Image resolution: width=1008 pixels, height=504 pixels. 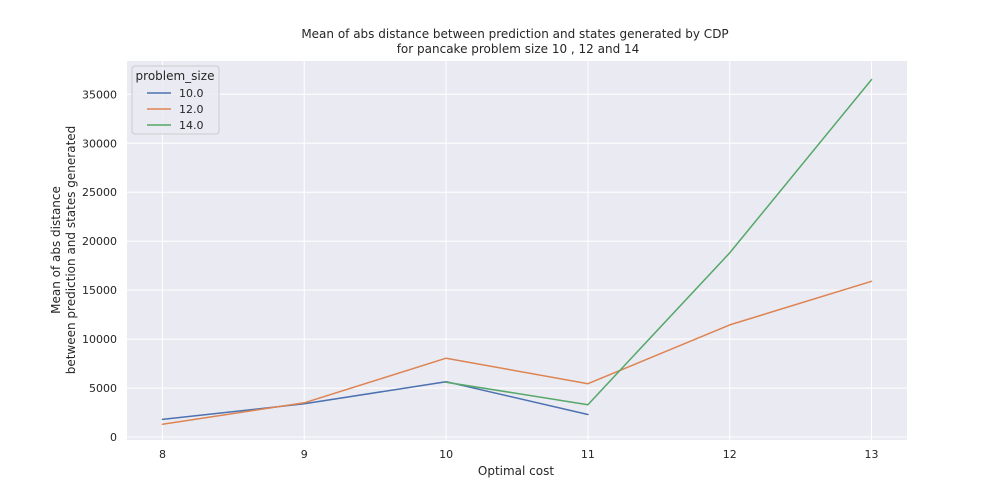 What do you see at coordinates (191, 125) in the screenshot?
I see `legend-entry-label: 14.0` at bounding box center [191, 125].